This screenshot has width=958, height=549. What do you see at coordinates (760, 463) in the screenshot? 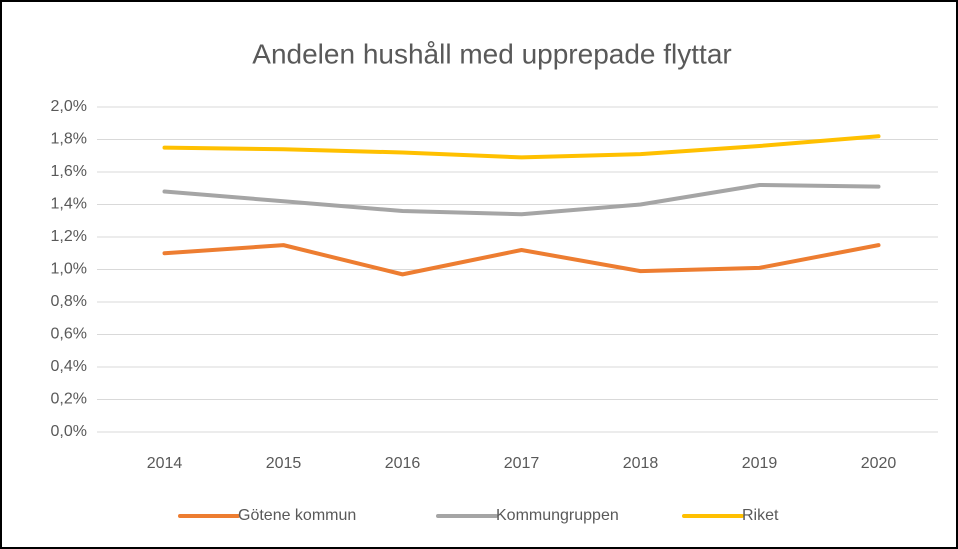
I see `x-tick-label: 2019` at bounding box center [760, 463].